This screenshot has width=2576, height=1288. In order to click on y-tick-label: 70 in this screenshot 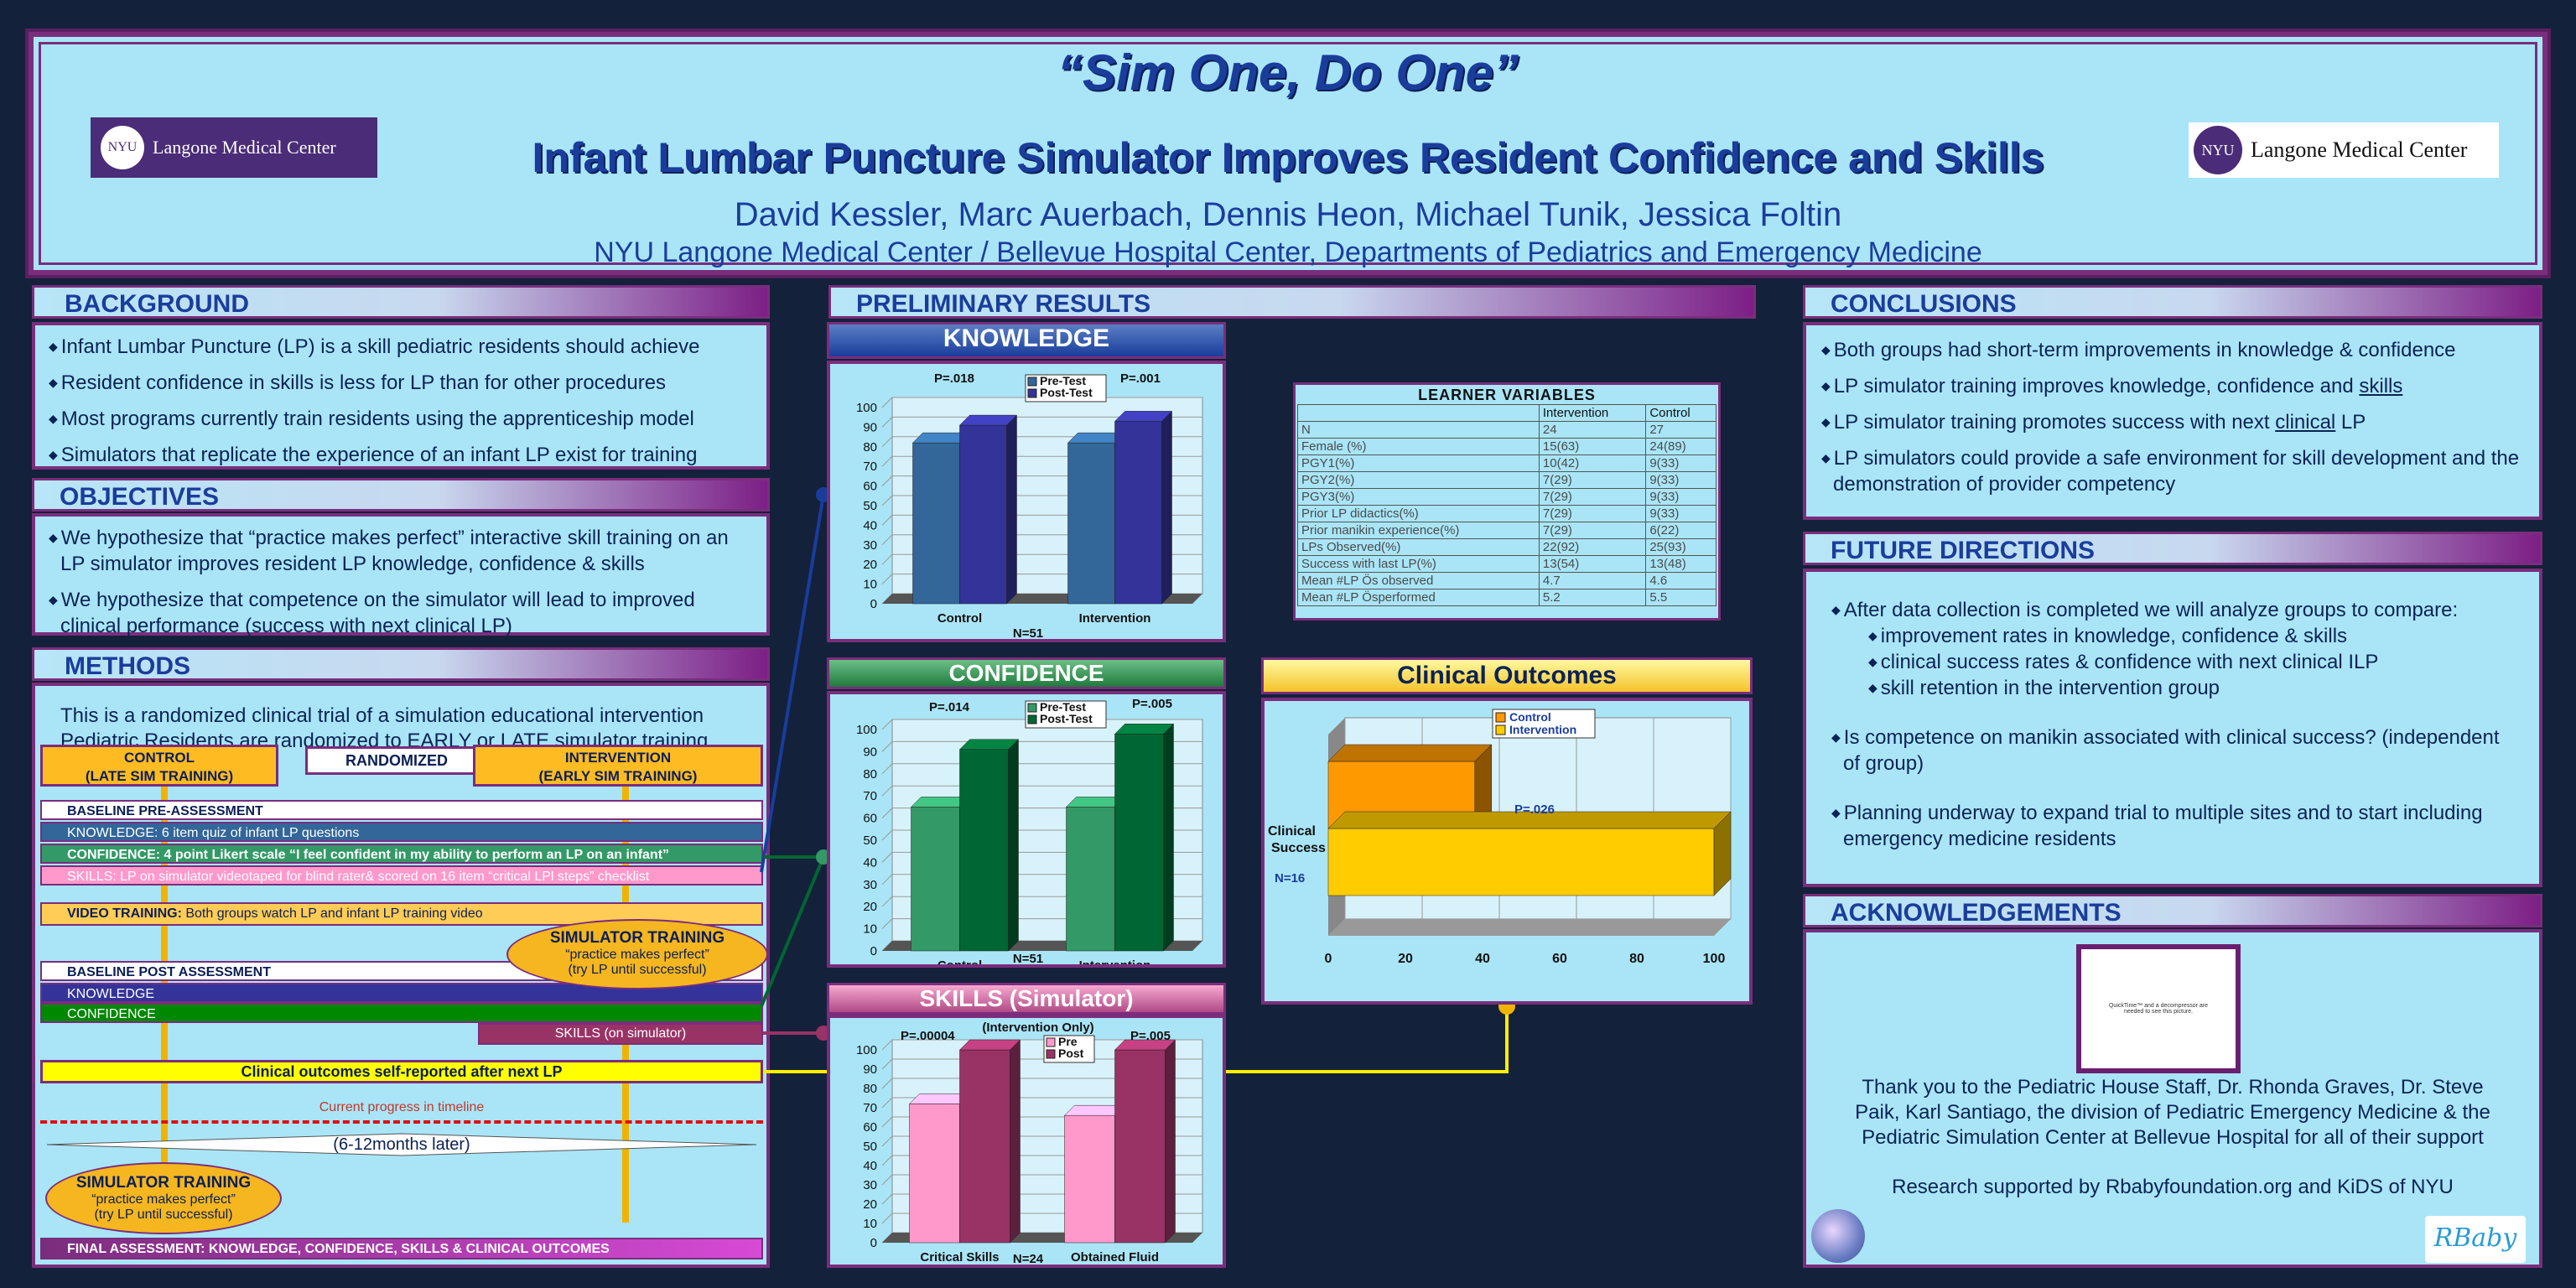, I will do `click(870, 1108)`.